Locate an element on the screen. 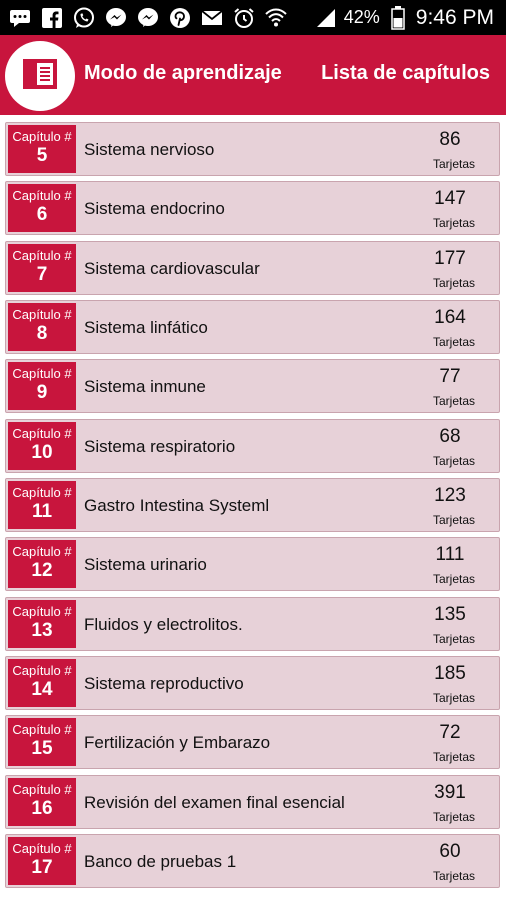 The image size is (506, 900). chapter-number: 13 is located at coordinates (42, 630).